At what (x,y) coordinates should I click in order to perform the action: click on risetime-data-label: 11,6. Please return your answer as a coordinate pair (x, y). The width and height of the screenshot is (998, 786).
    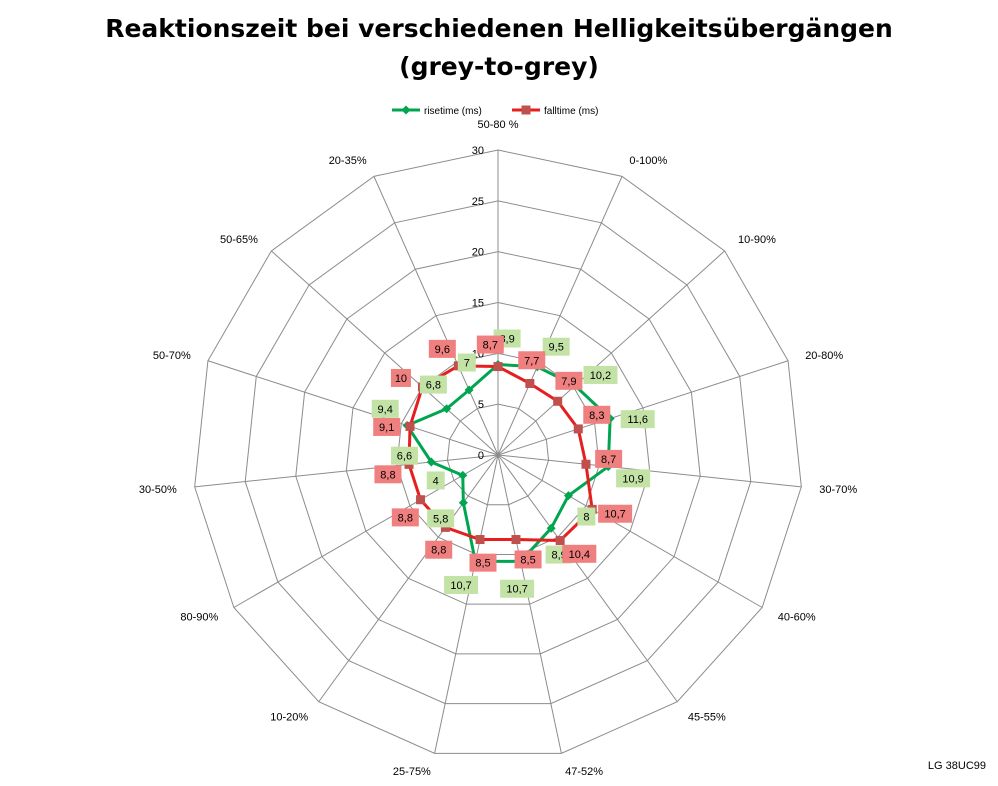
    Looking at the image, I should click on (637, 419).